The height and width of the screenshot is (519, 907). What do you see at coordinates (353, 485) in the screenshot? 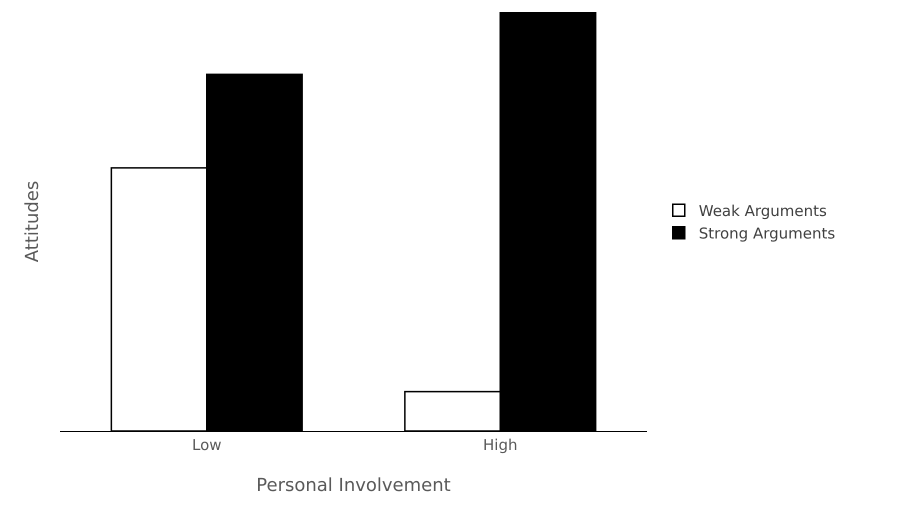
I see `x-axis-title: Personal Involvement` at bounding box center [353, 485].